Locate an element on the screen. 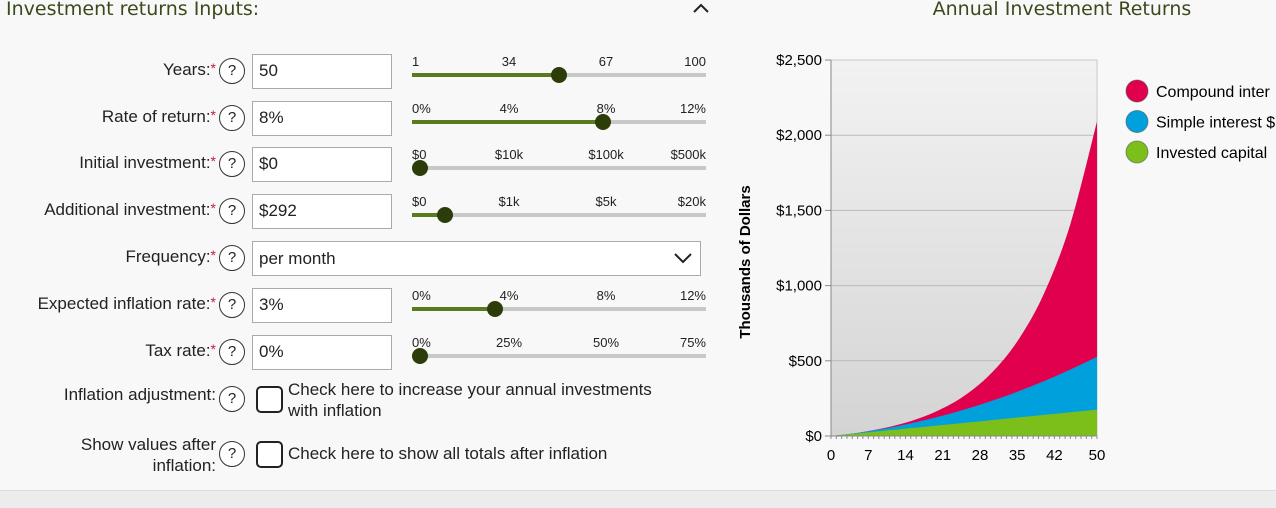 The image size is (1276, 508). slider-tick-label: 0% is located at coordinates (421, 295).